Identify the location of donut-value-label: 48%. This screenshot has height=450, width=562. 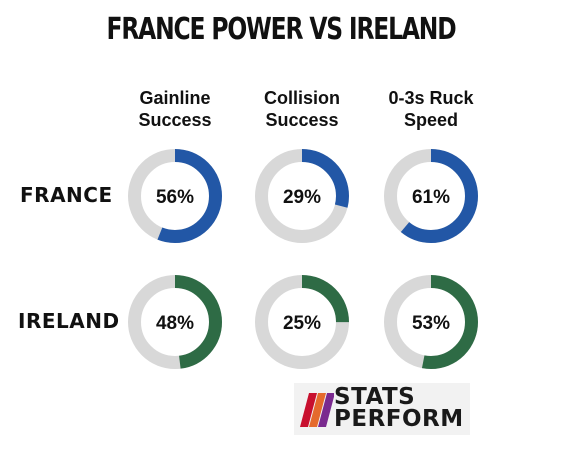
(175, 323).